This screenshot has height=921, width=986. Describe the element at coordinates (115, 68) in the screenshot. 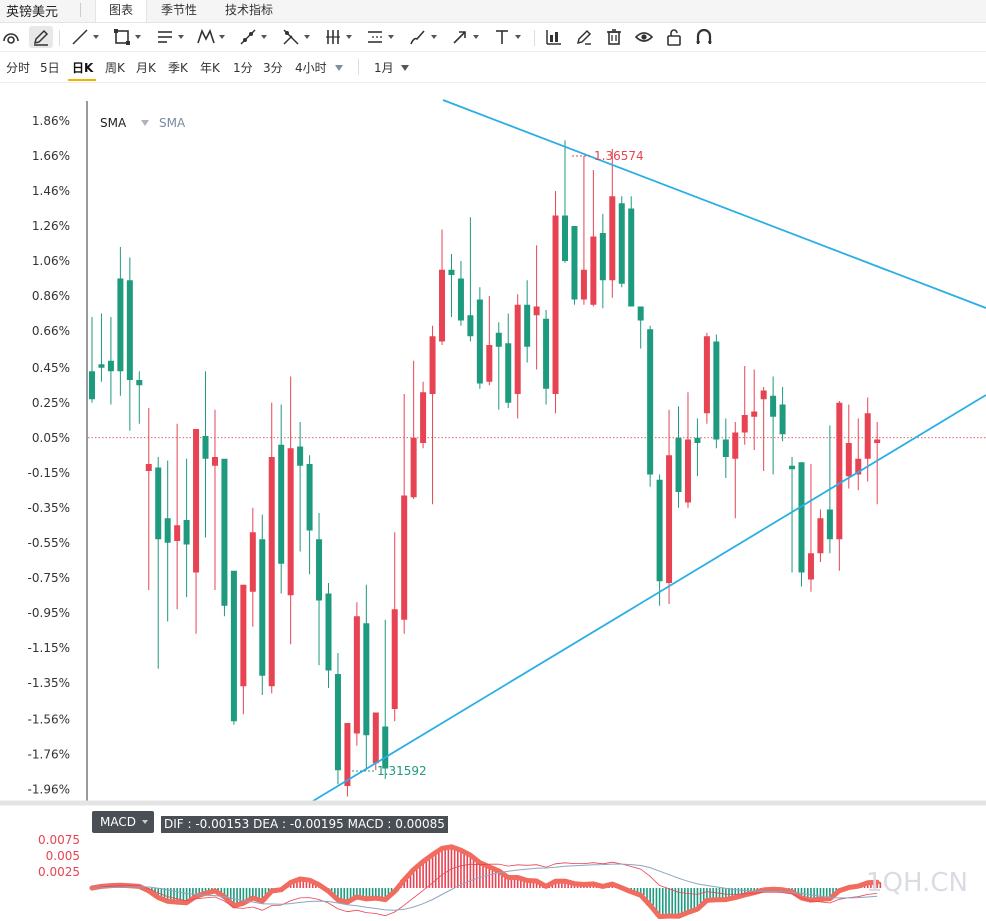

I see `period-weekly: 周K` at that location.